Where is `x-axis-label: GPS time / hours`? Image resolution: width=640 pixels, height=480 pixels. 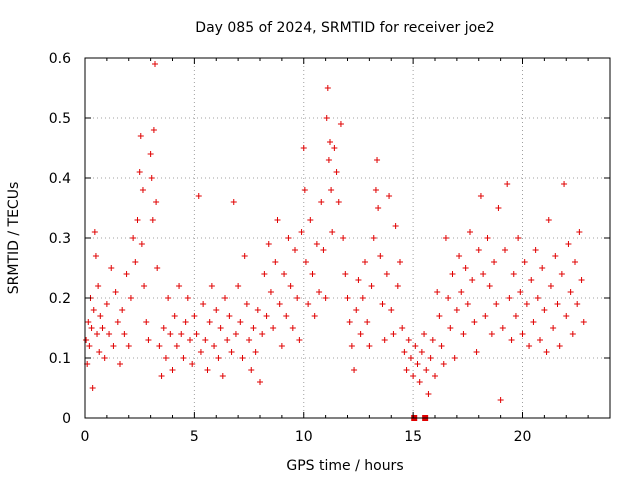
x-axis-label: GPS time / hours is located at coordinates (344, 466).